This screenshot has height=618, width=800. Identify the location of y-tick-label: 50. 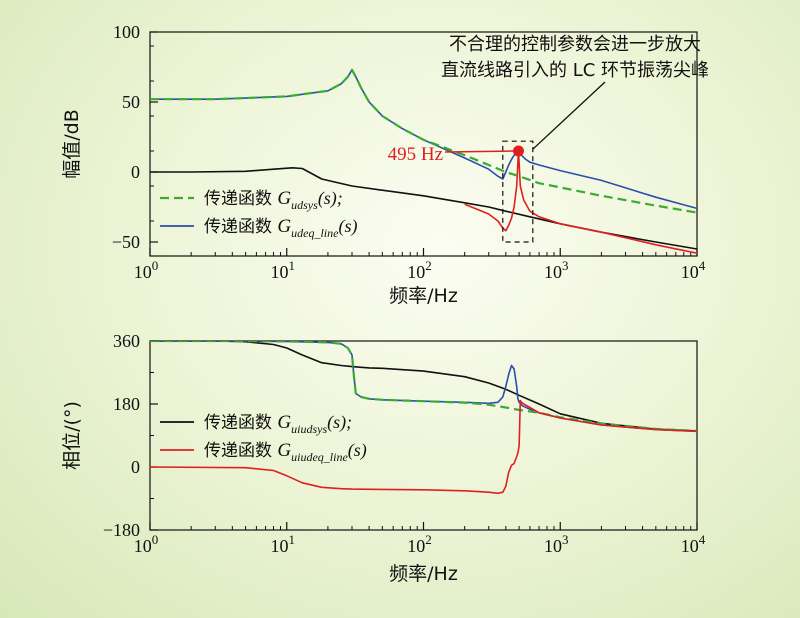
(131, 102).